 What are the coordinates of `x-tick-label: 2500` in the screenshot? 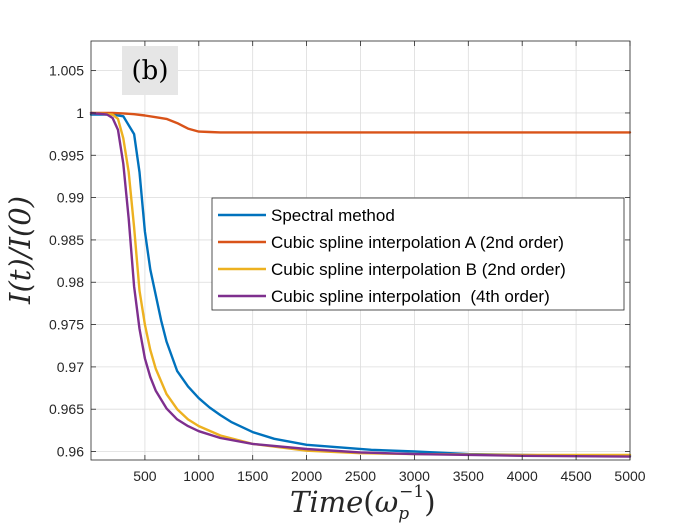 It's located at (360, 476).